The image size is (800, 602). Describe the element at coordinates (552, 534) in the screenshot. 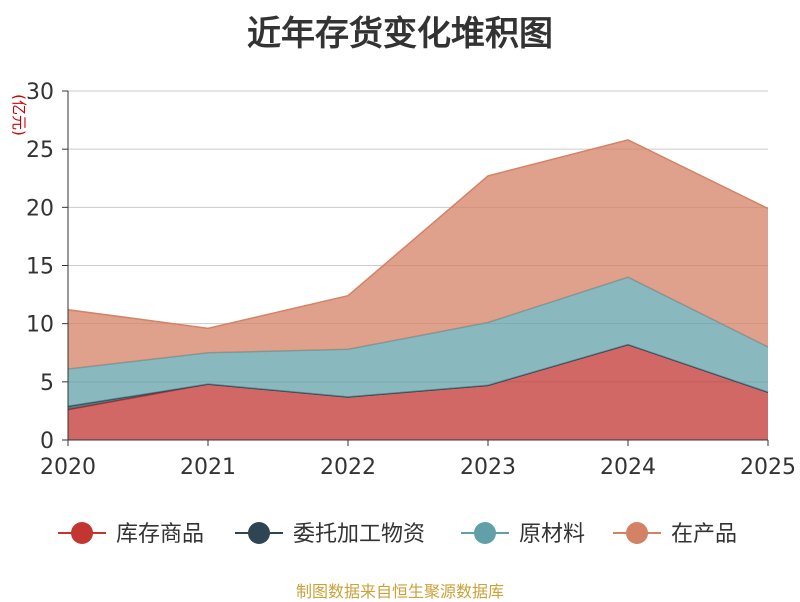

I see `legend-label: 原材料` at that location.